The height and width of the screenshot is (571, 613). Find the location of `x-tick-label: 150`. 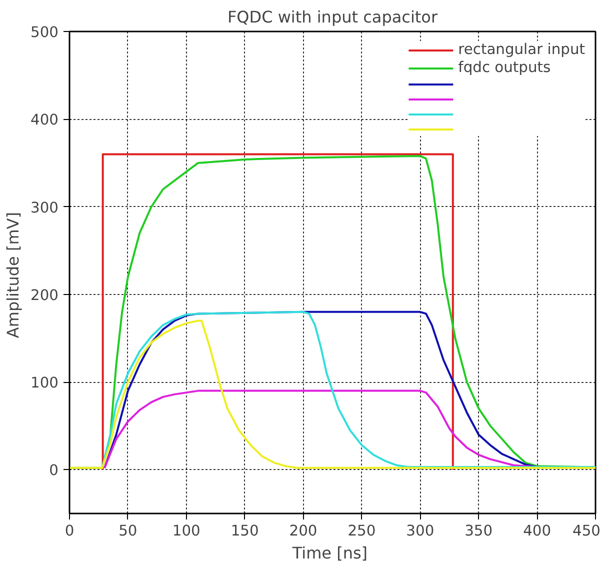

x-tick-label: 150 is located at coordinates (244, 531).